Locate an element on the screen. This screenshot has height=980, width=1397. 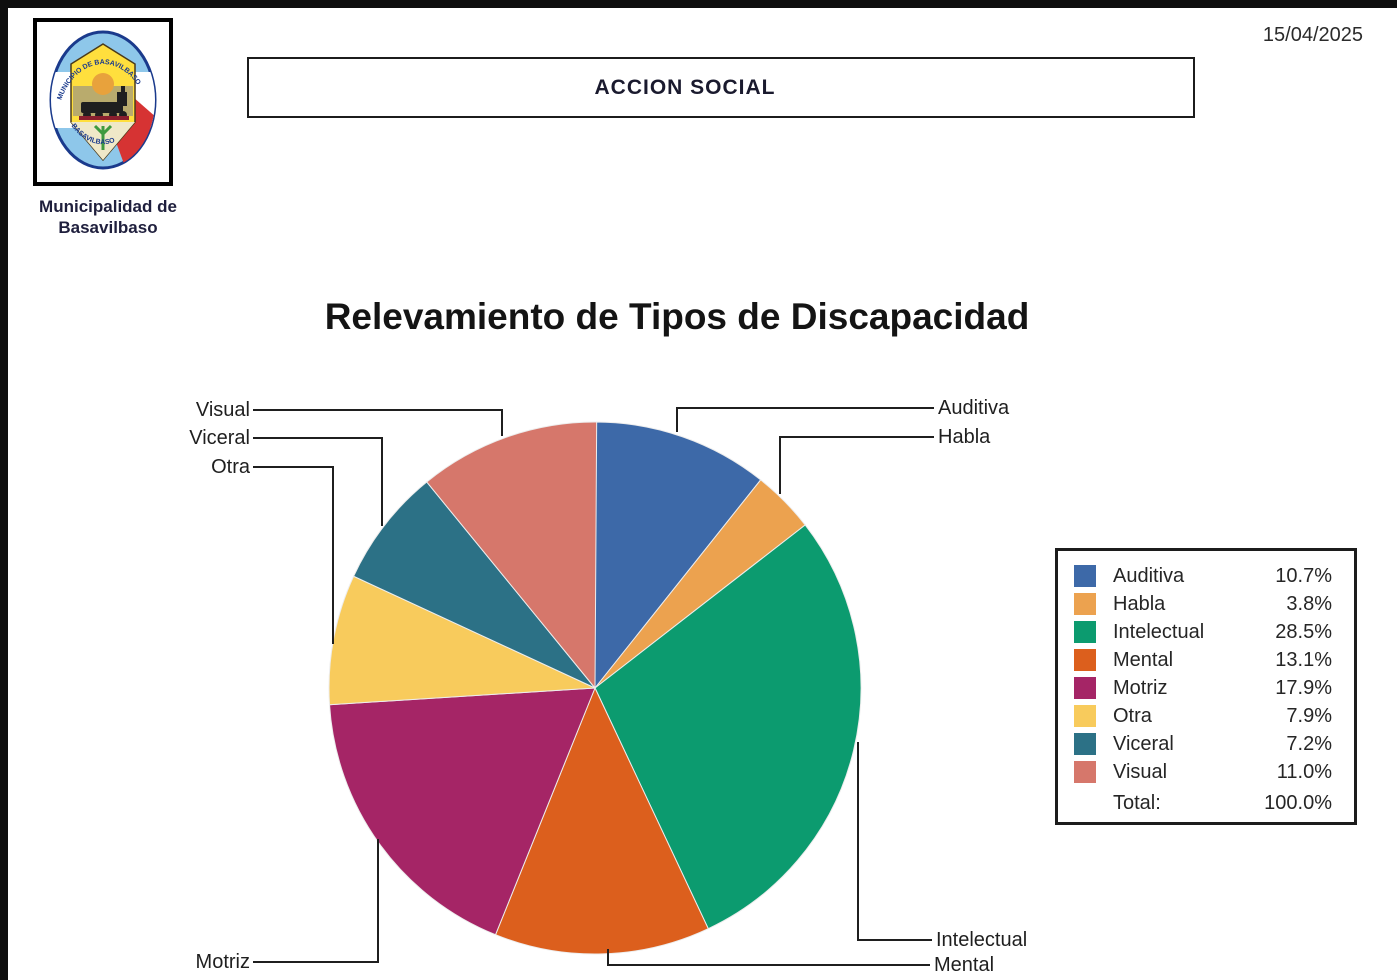
legend-value-auditiva: 10.7% is located at coordinates (1303, 575).